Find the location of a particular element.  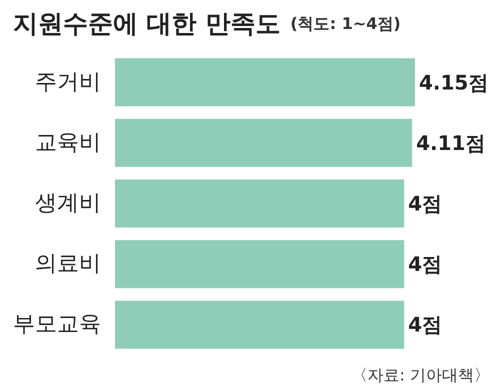

text: 〈자료: 기아대책〉 is located at coordinates (421, 375).